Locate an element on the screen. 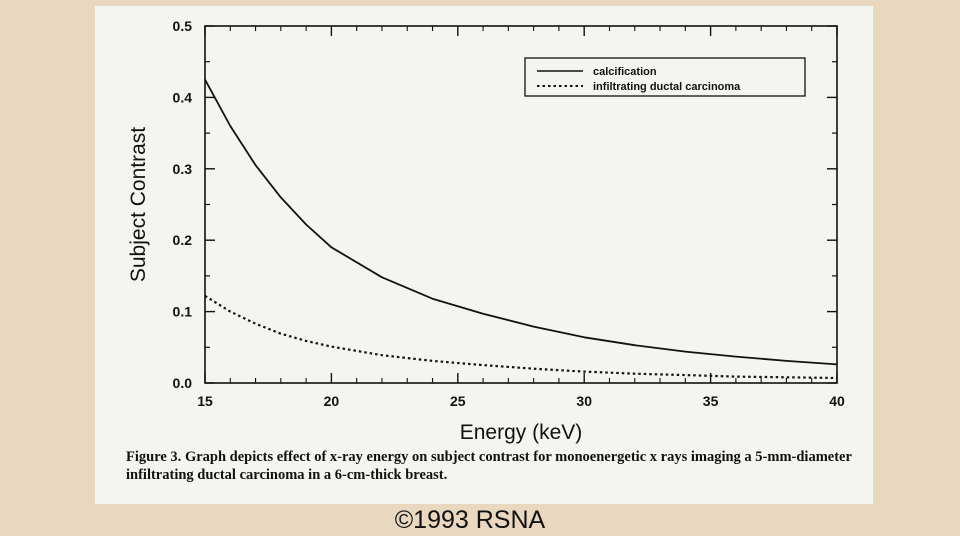 The image size is (960, 536). x-tick-label: 35 is located at coordinates (711, 401).